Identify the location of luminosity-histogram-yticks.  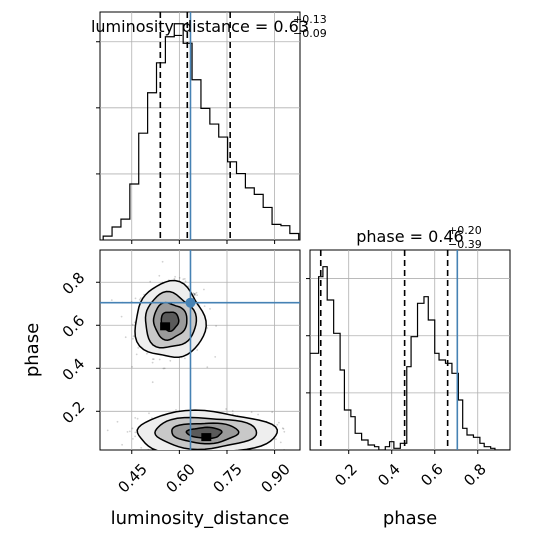
(186, 142).